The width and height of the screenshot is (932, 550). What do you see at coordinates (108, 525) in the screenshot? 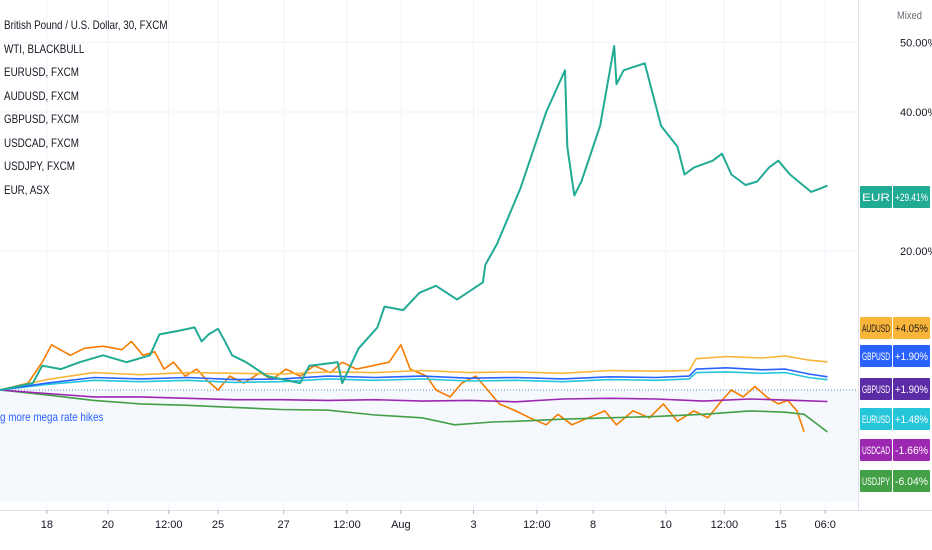
I see `x-tick-label: 20` at bounding box center [108, 525].